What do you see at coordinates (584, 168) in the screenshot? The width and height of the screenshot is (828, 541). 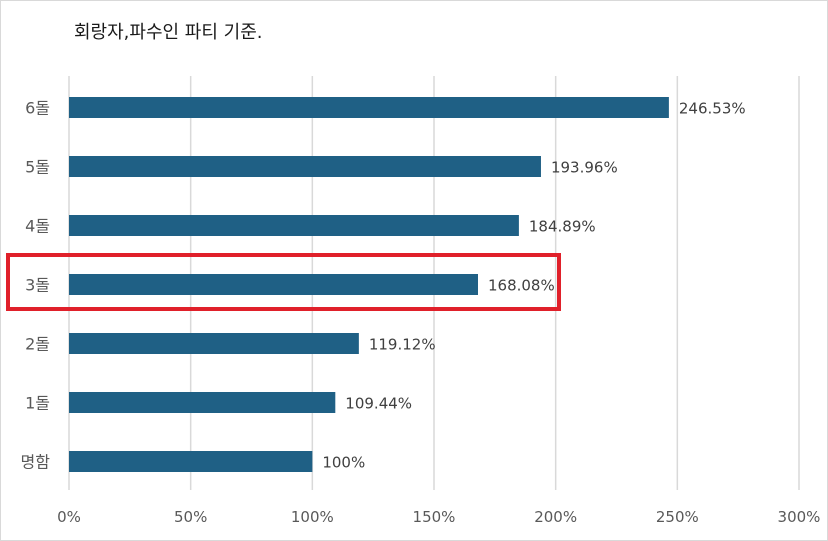 I see `data-label: 193.96%` at bounding box center [584, 168].